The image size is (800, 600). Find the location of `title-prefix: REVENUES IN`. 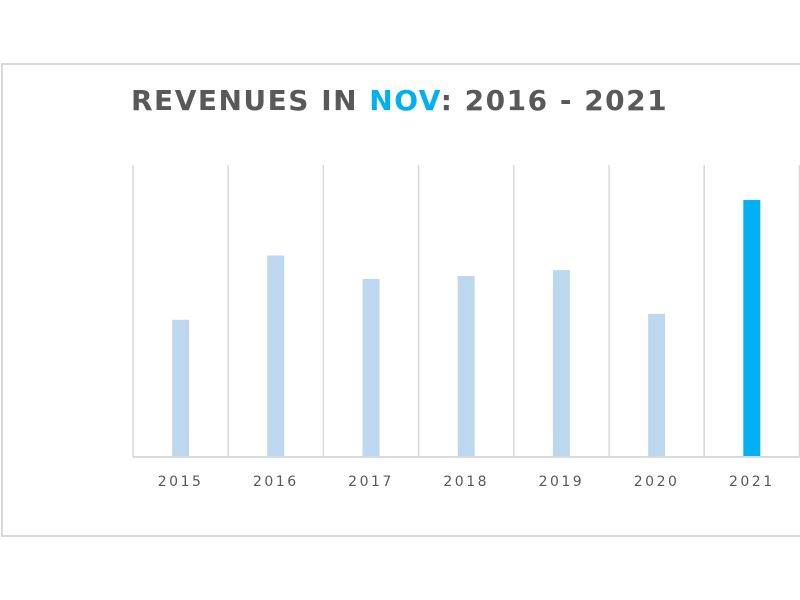

title-prefix: REVENUES IN is located at coordinates (250, 100).